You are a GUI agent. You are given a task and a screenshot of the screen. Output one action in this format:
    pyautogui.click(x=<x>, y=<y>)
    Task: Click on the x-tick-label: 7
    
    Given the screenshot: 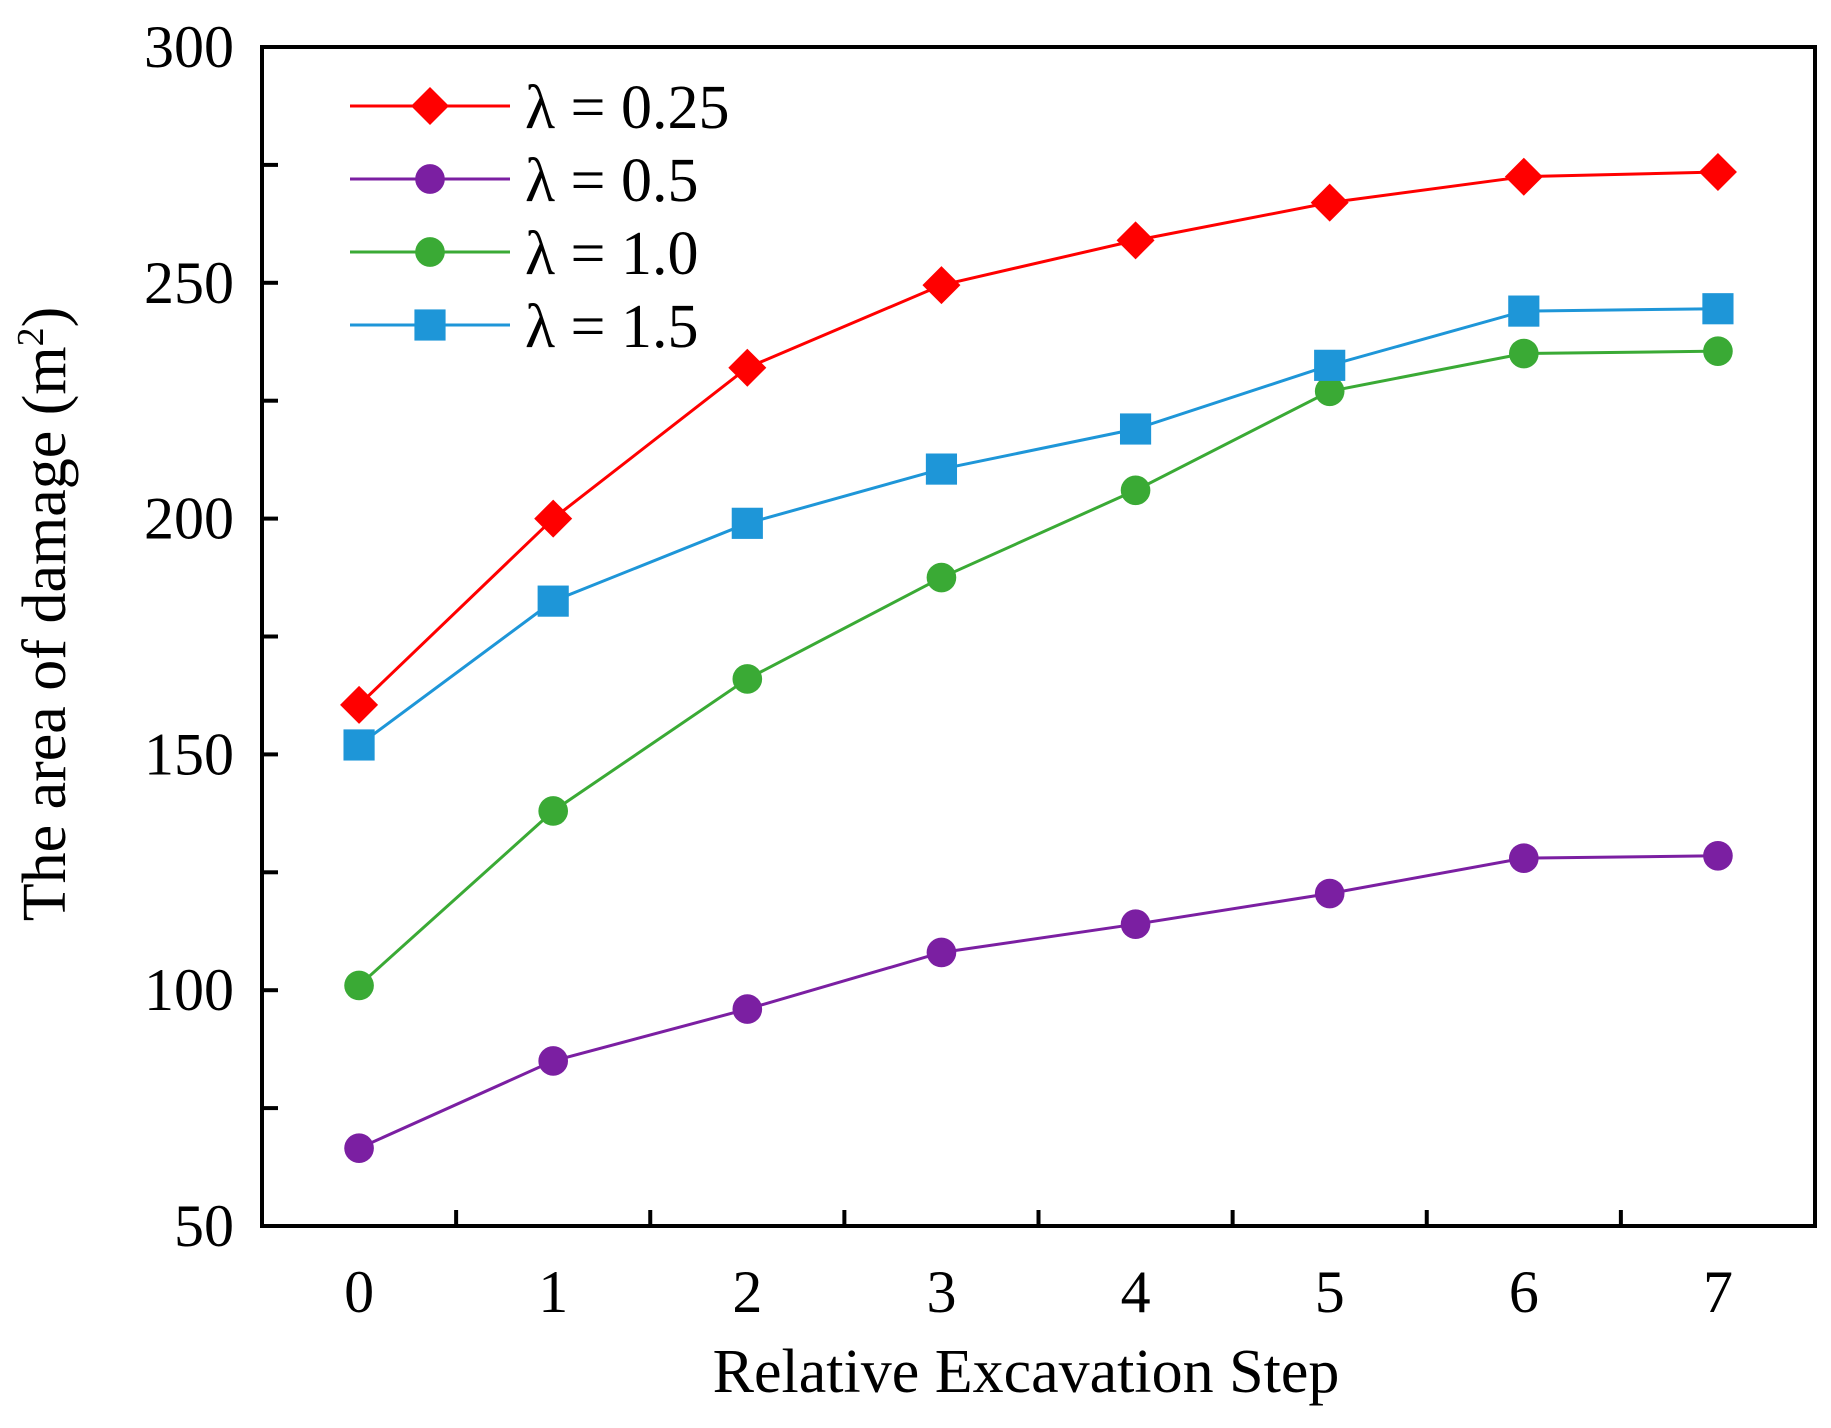 What is the action you would take?
    pyautogui.click(x=1718, y=1292)
    